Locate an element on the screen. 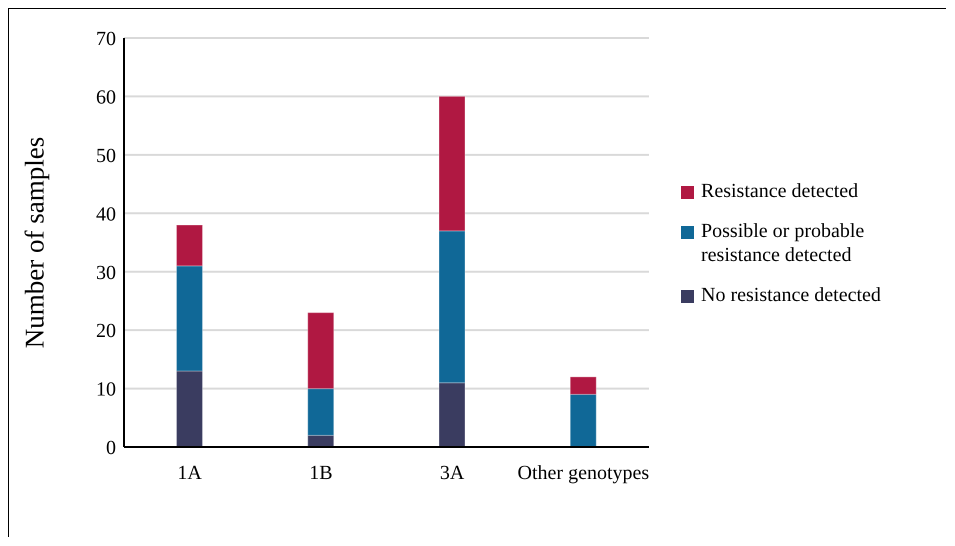 The image size is (955, 546). y-tick-label: 70 is located at coordinates (106, 39).